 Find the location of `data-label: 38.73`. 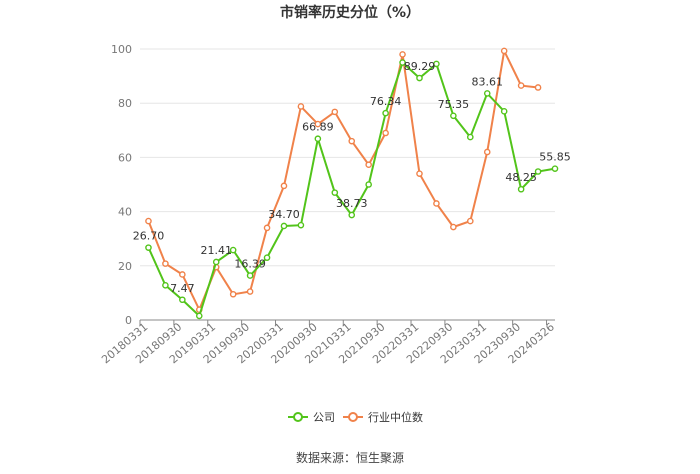

data-label: 38.73 is located at coordinates (352, 203).